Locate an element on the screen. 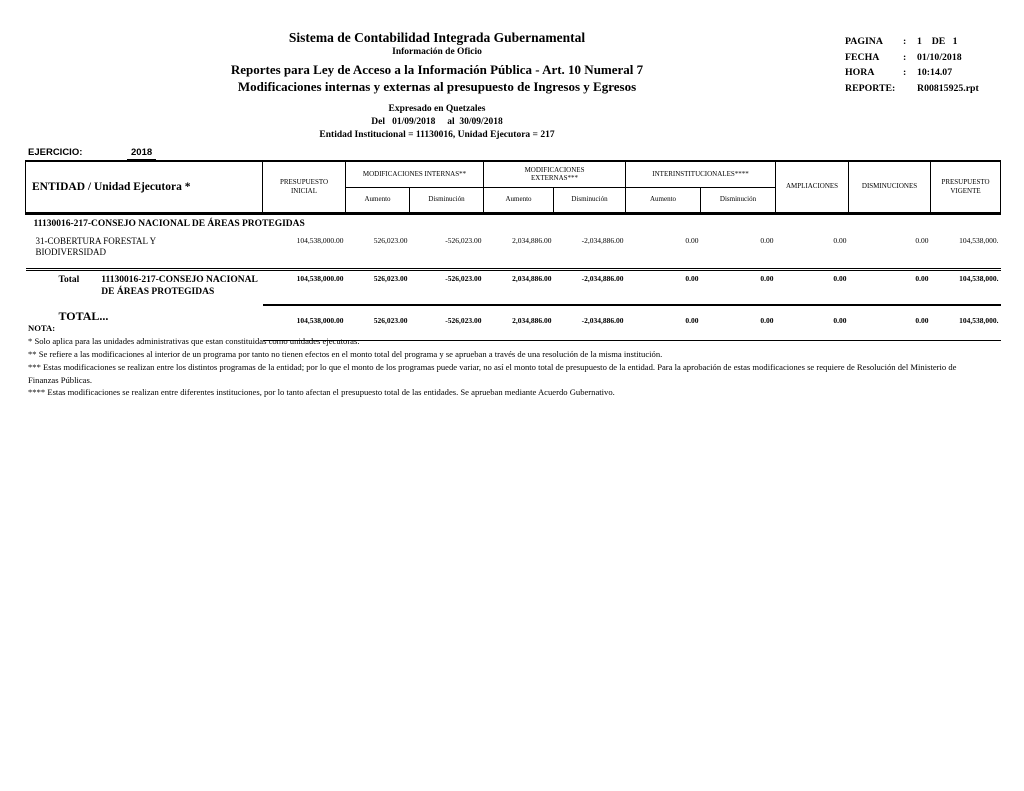 The image size is (1024, 791). detail-presupuesto-vigente: 104,538,000. is located at coordinates (965, 251).